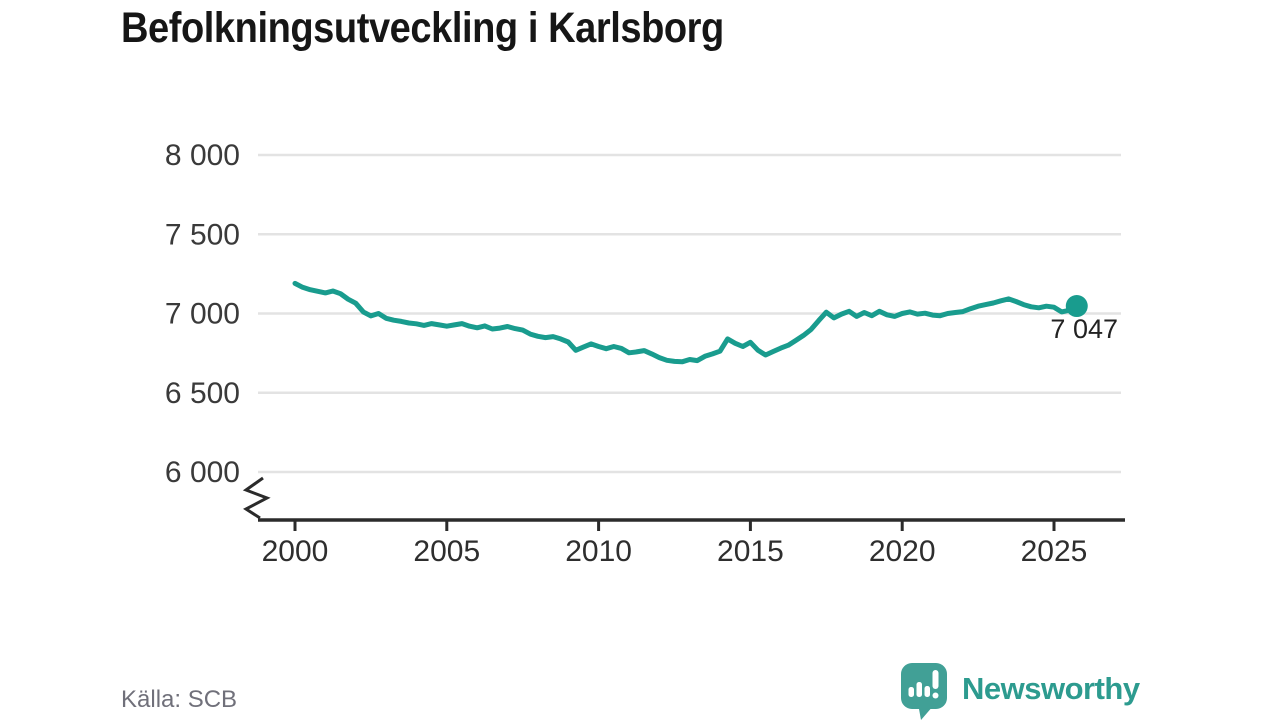 This screenshot has height=720, width=1280. Describe the element at coordinates (902, 551) in the screenshot. I see `x-axis-tick-label: 2020` at that location.